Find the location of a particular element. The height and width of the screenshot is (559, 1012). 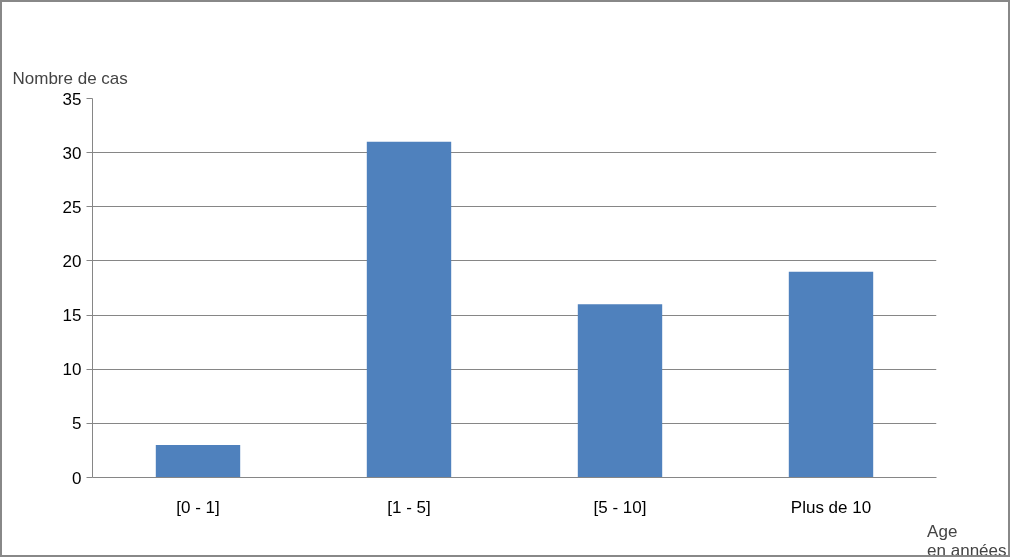

y-tick-label: 0 is located at coordinates (77, 478).